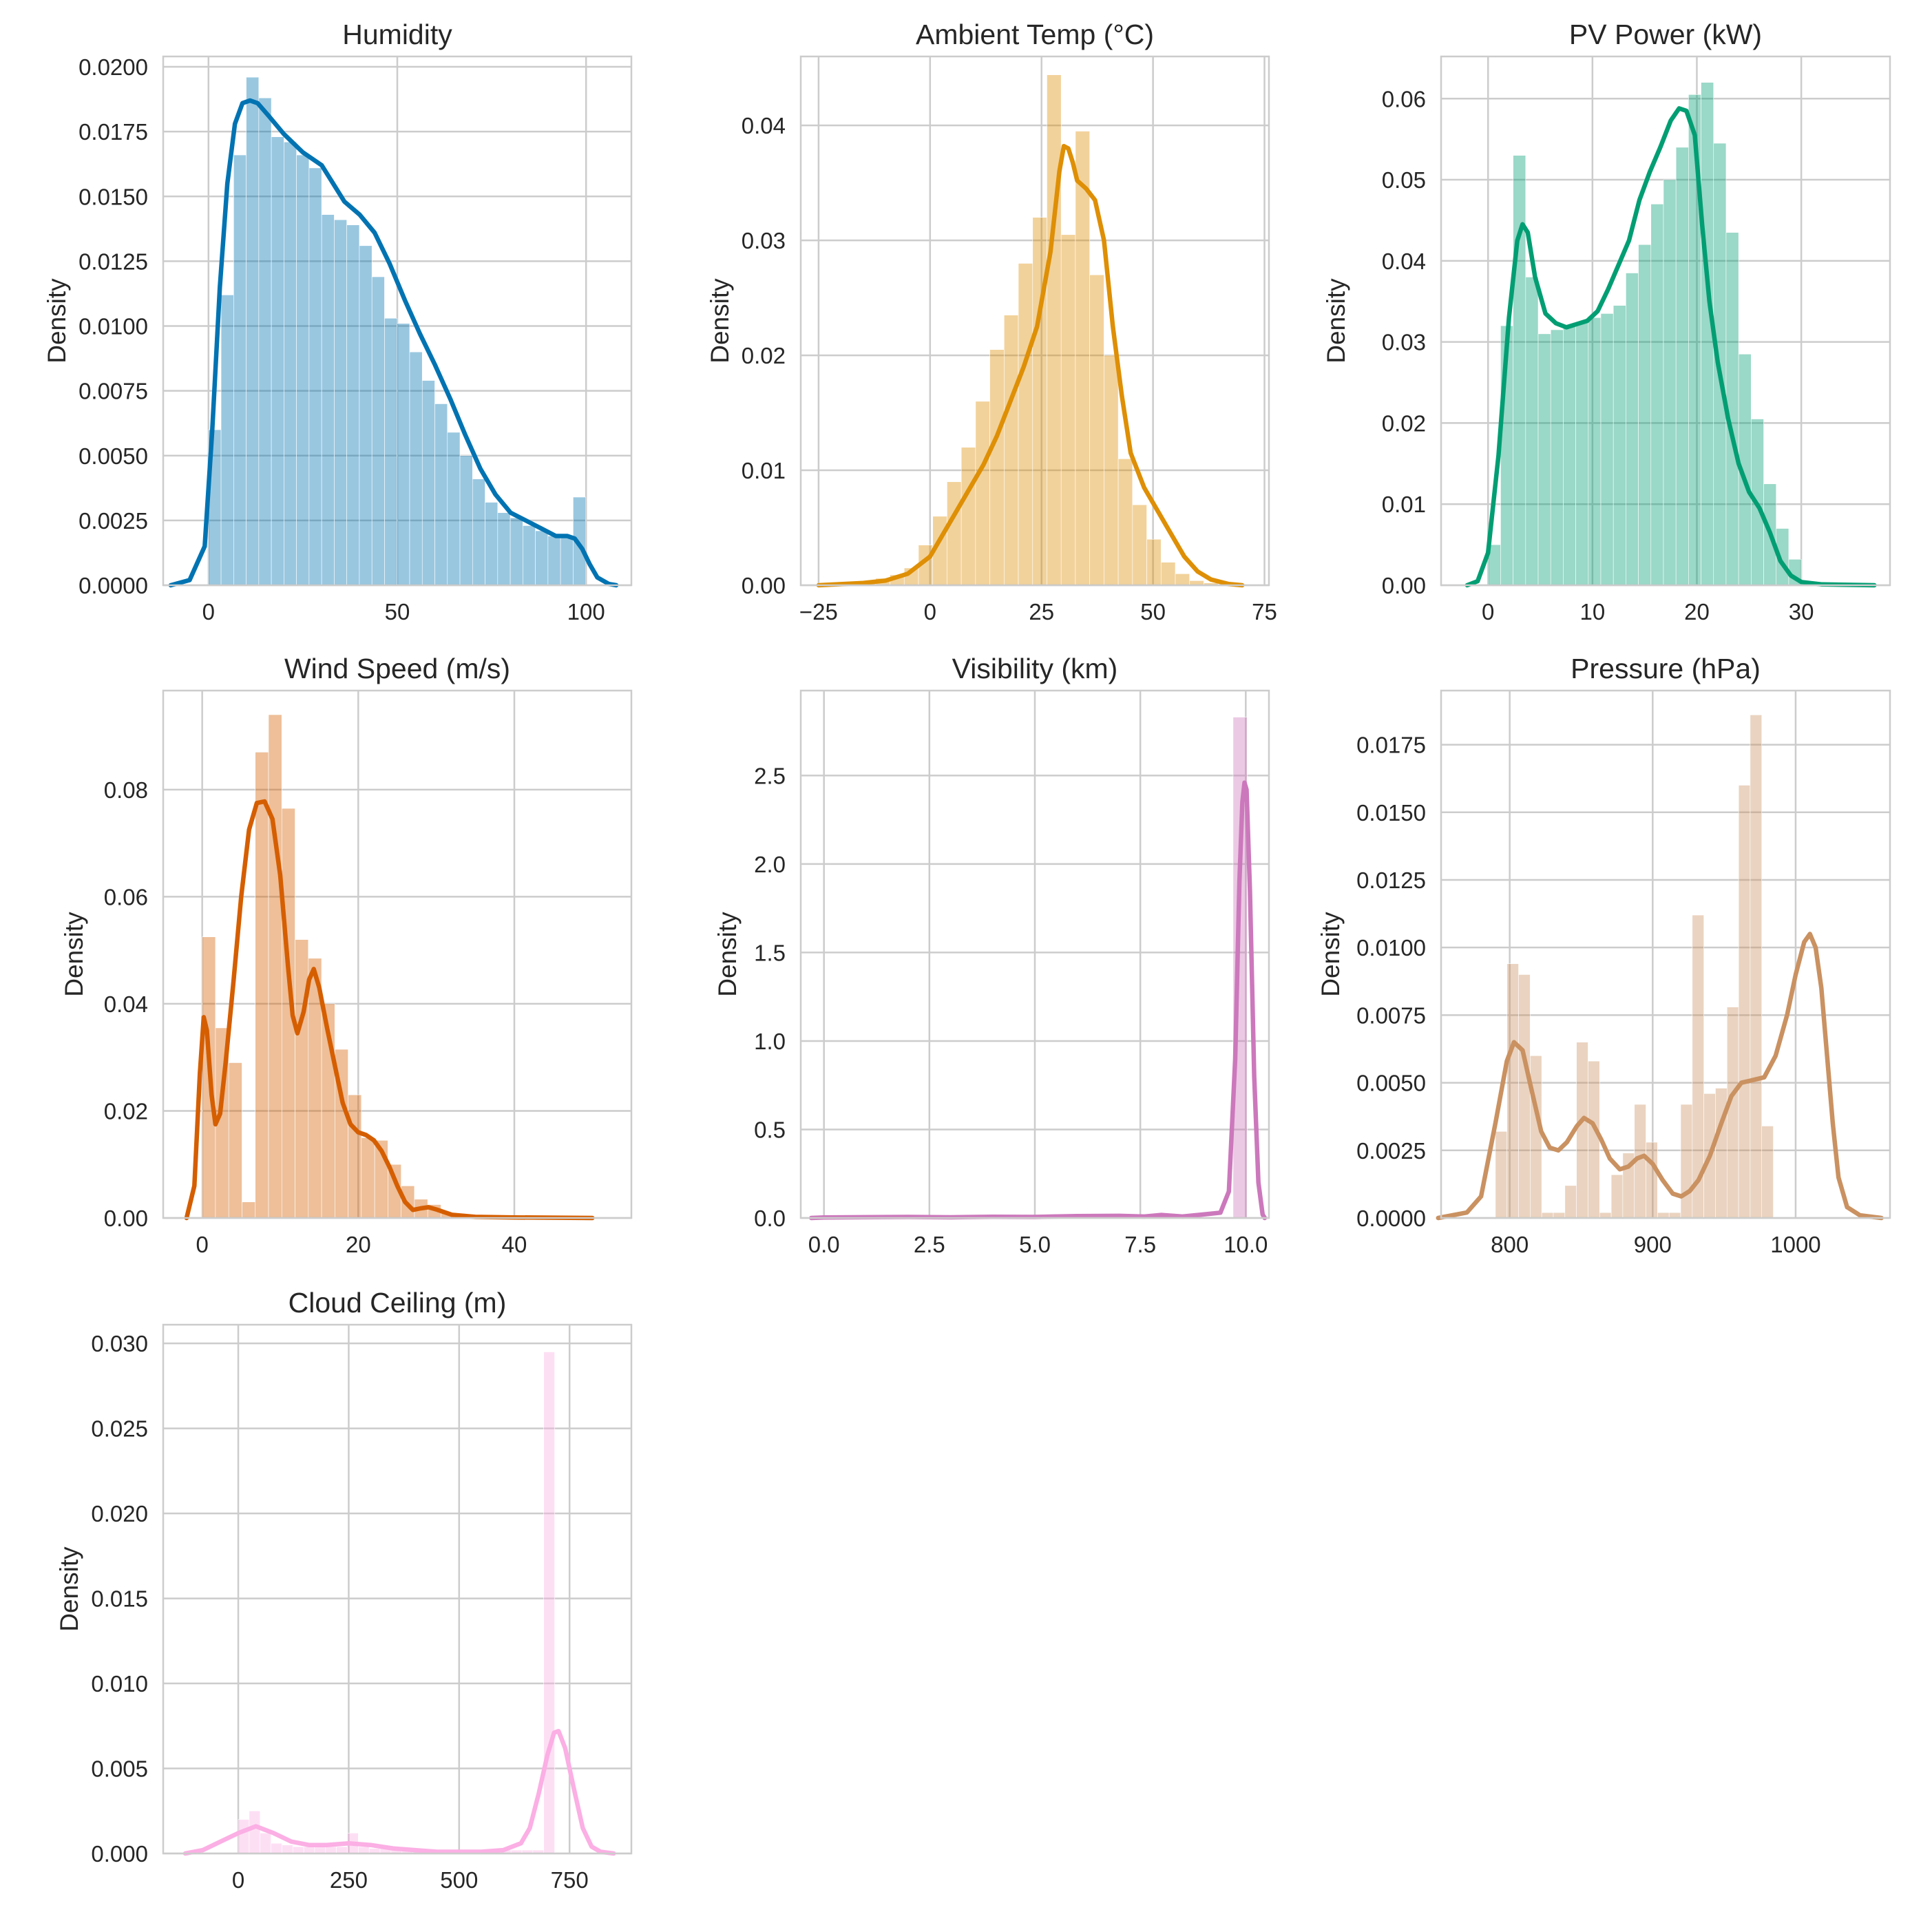 This screenshot has width=1932, height=1912. What do you see at coordinates (1140, 1245) in the screenshot?
I see `x-tick-label: 7.5` at bounding box center [1140, 1245].